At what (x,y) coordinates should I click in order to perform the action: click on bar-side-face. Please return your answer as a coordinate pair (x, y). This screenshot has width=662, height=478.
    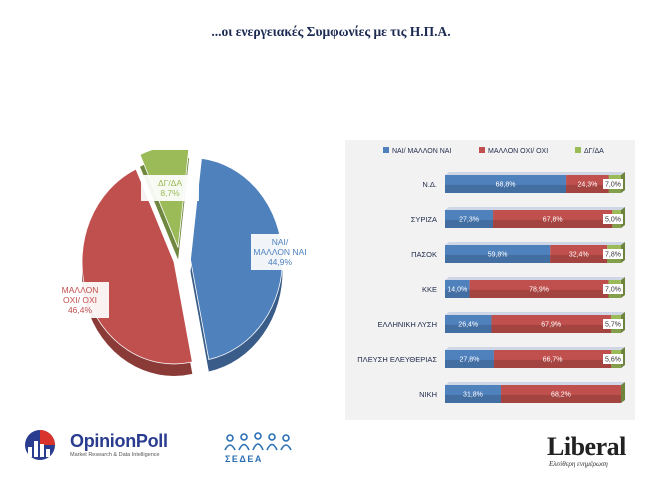
    Looking at the image, I should click on (623, 392).